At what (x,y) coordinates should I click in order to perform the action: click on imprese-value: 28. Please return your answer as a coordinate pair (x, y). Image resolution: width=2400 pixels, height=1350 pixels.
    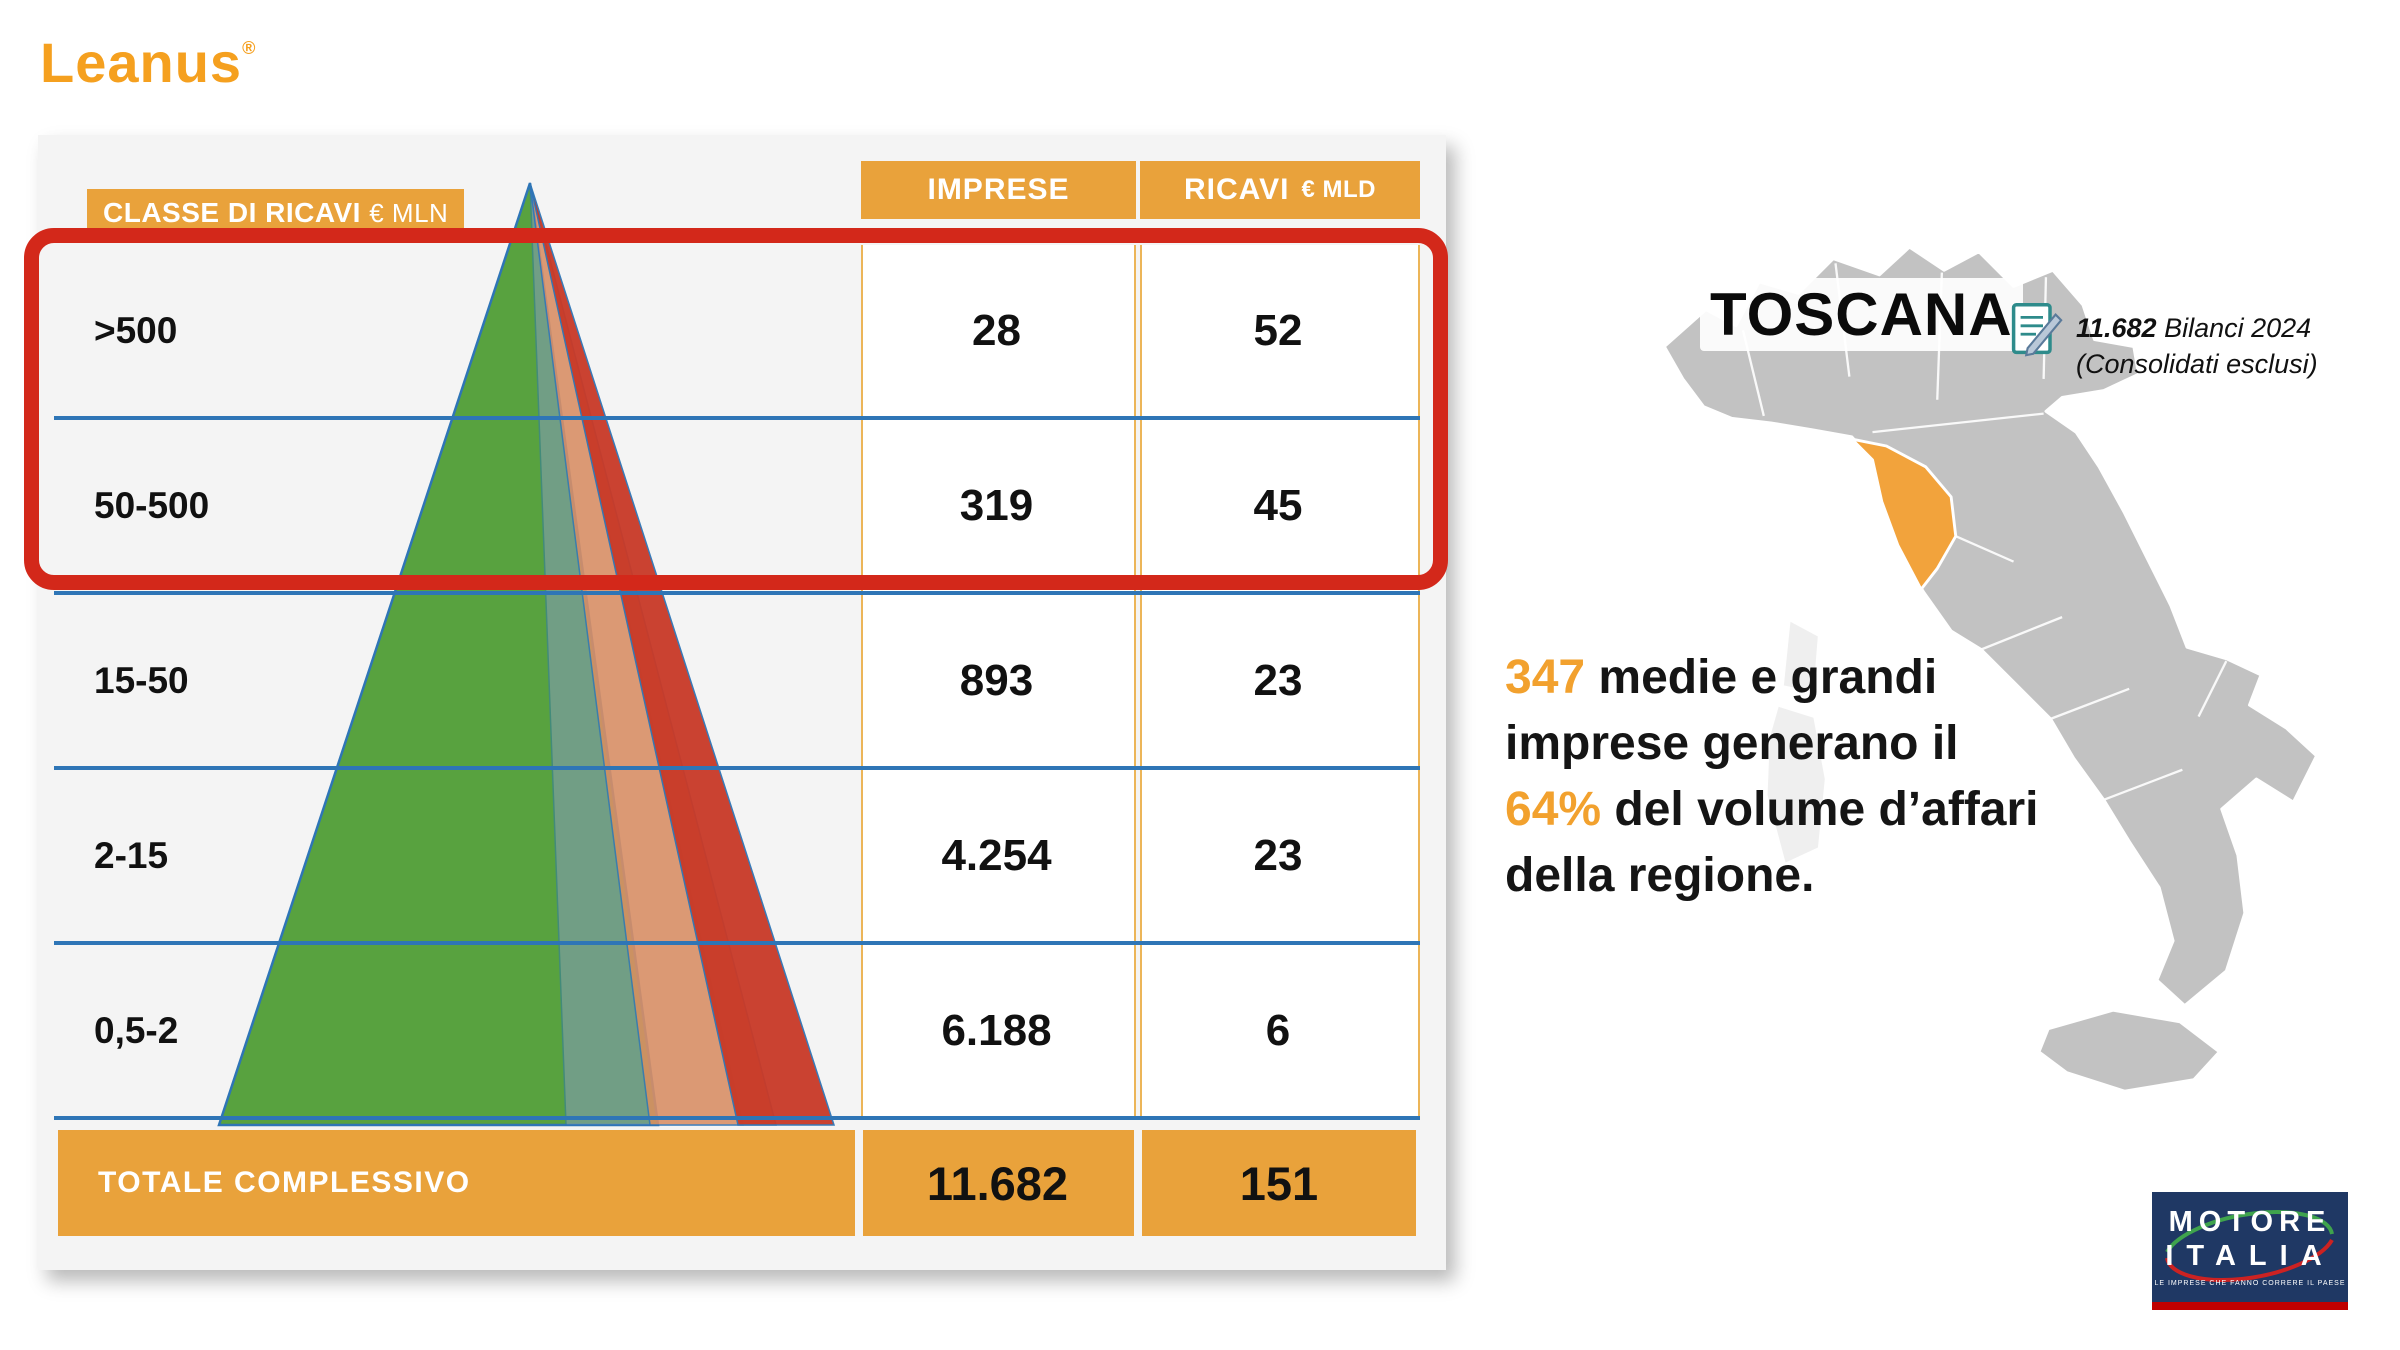
    Looking at the image, I should click on (996, 330).